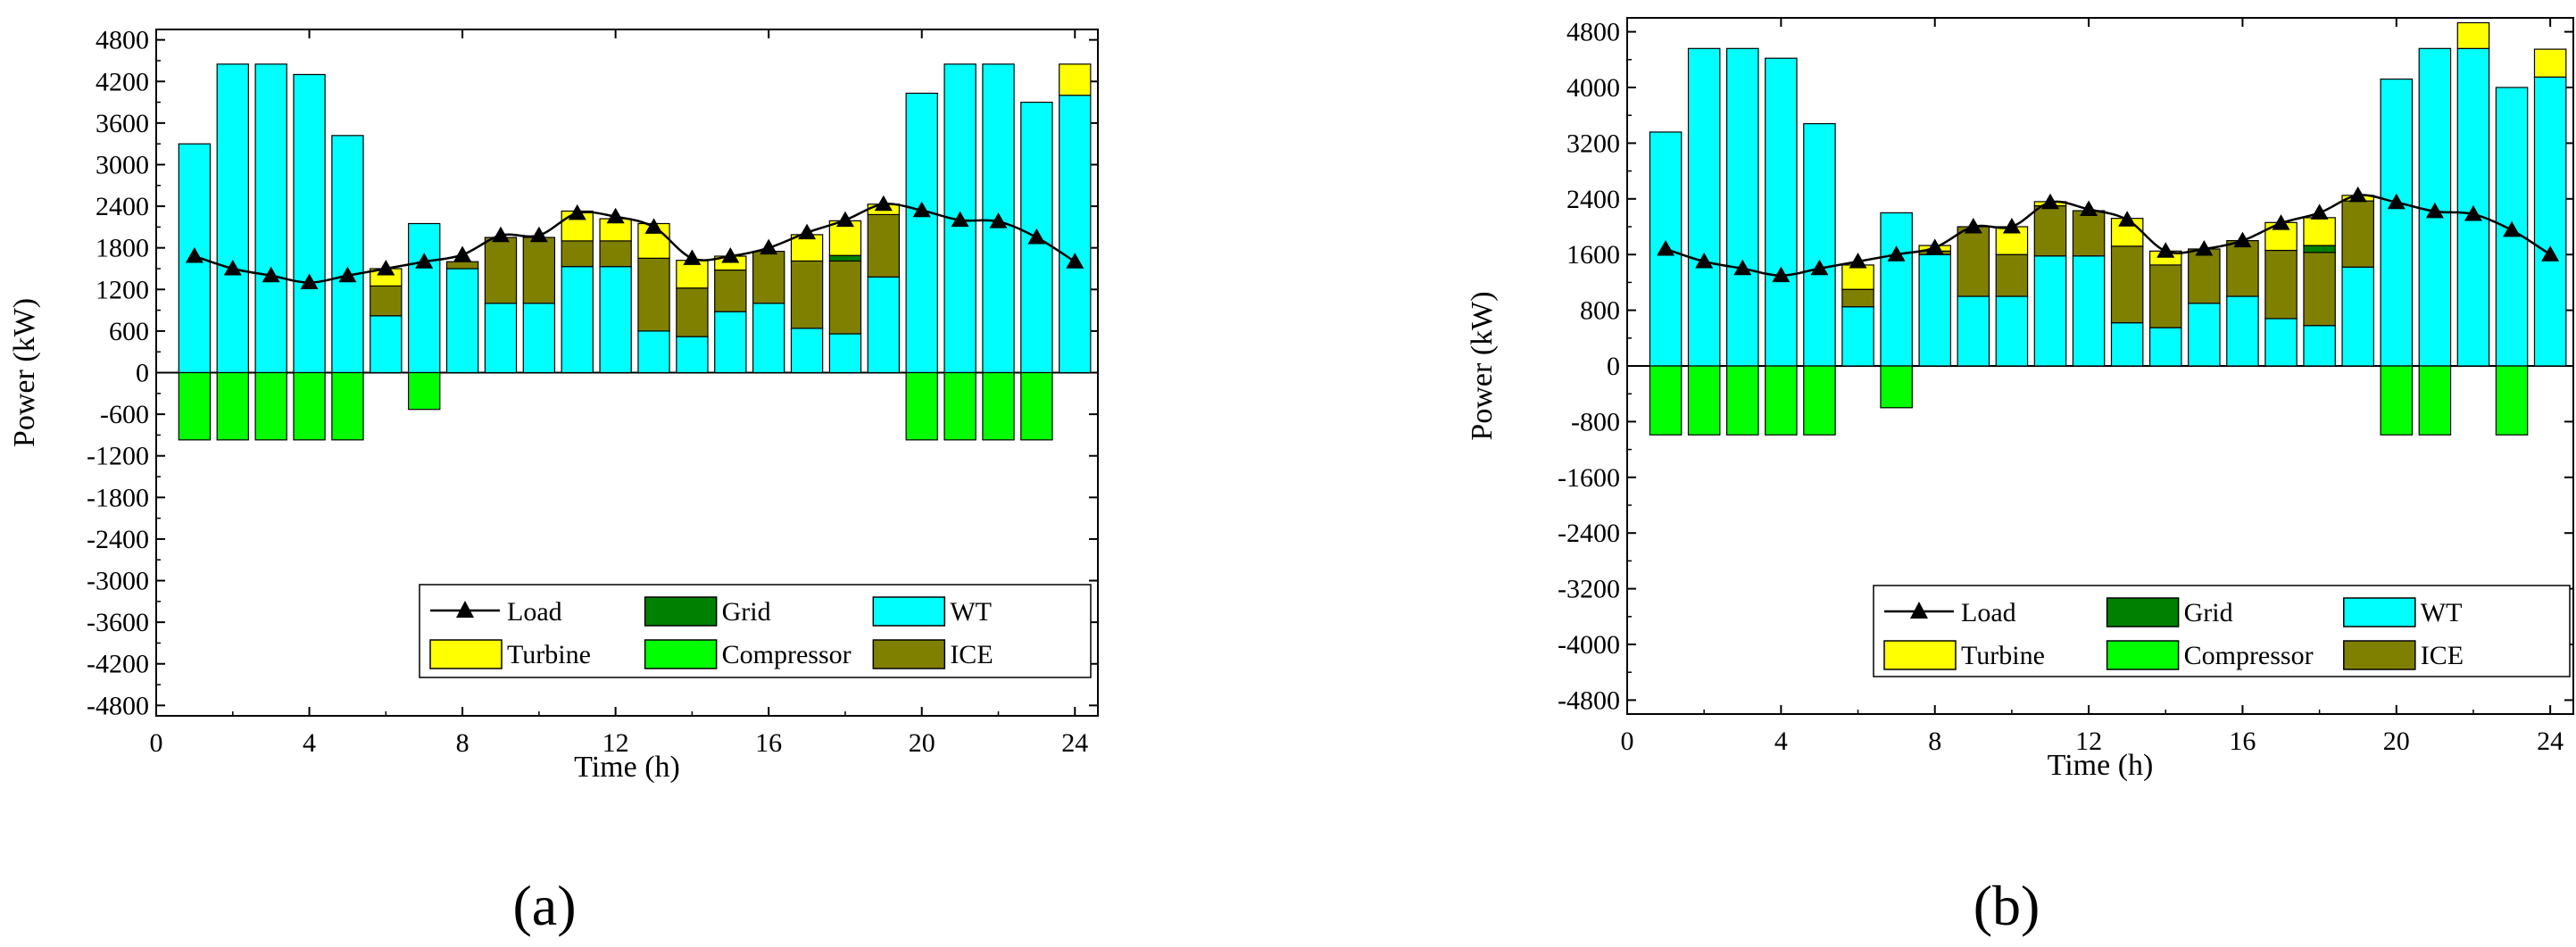  What do you see at coordinates (1781, 741) in the screenshot?
I see `x-tick-label: 4` at bounding box center [1781, 741].